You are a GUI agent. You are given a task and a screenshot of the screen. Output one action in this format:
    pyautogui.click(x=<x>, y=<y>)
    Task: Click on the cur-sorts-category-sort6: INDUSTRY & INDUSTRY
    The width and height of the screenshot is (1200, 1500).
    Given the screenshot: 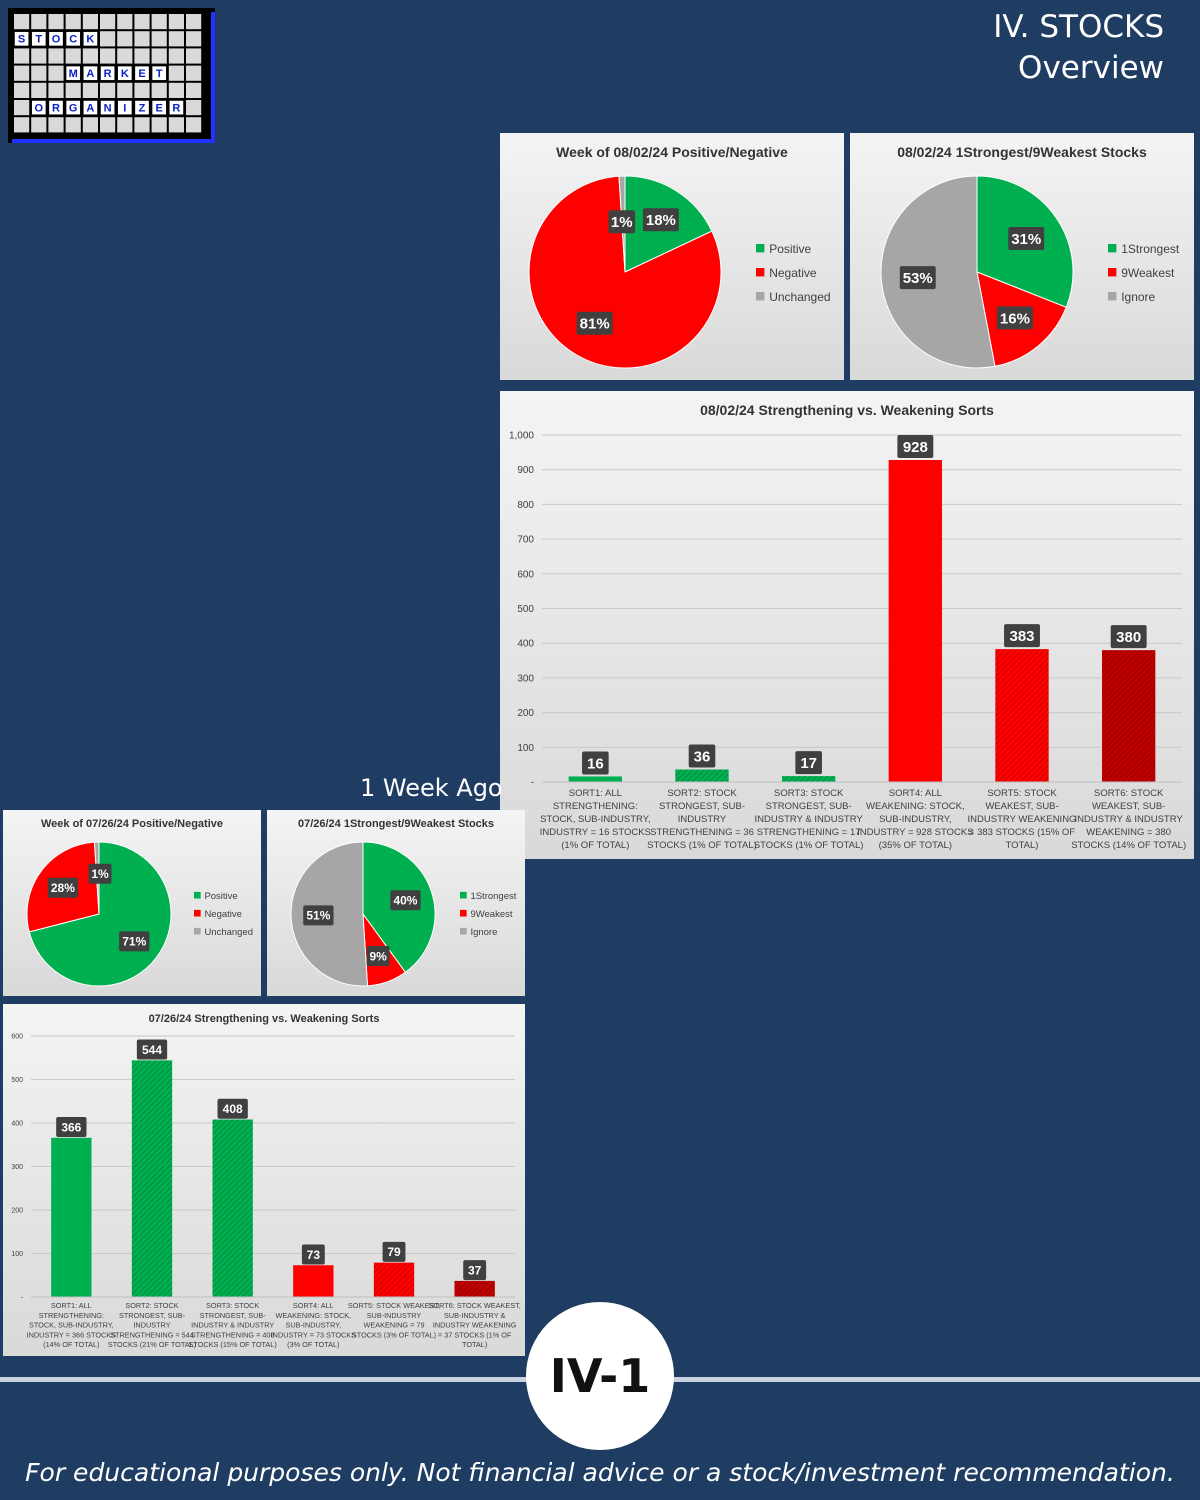 What is the action you would take?
    pyautogui.click(x=1129, y=819)
    